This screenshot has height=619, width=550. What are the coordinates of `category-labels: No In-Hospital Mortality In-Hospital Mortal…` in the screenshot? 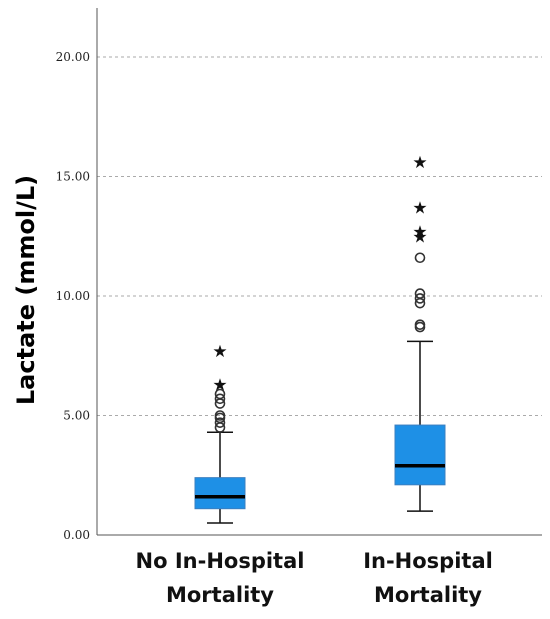 It's located at (314, 578).